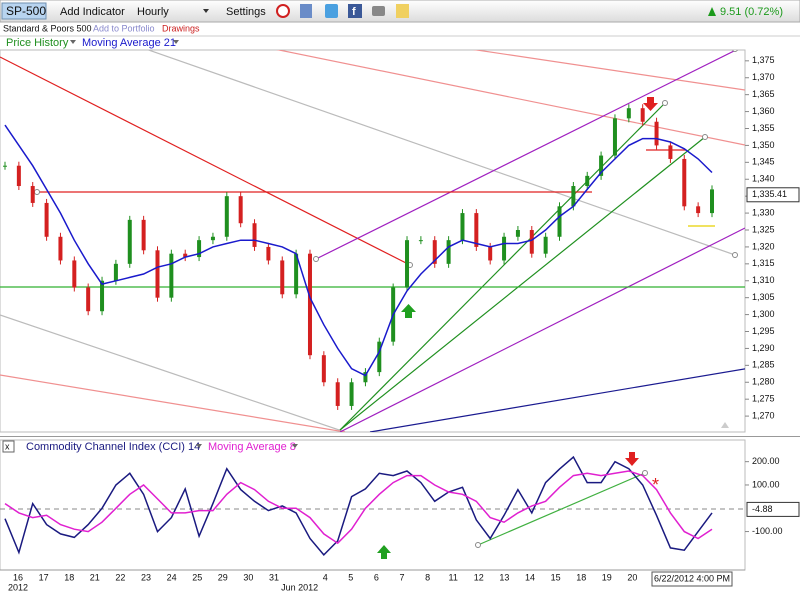 The width and height of the screenshot is (800, 591). What do you see at coordinates (725, 425) in the screenshot?
I see `scroll-arrow` at bounding box center [725, 425].